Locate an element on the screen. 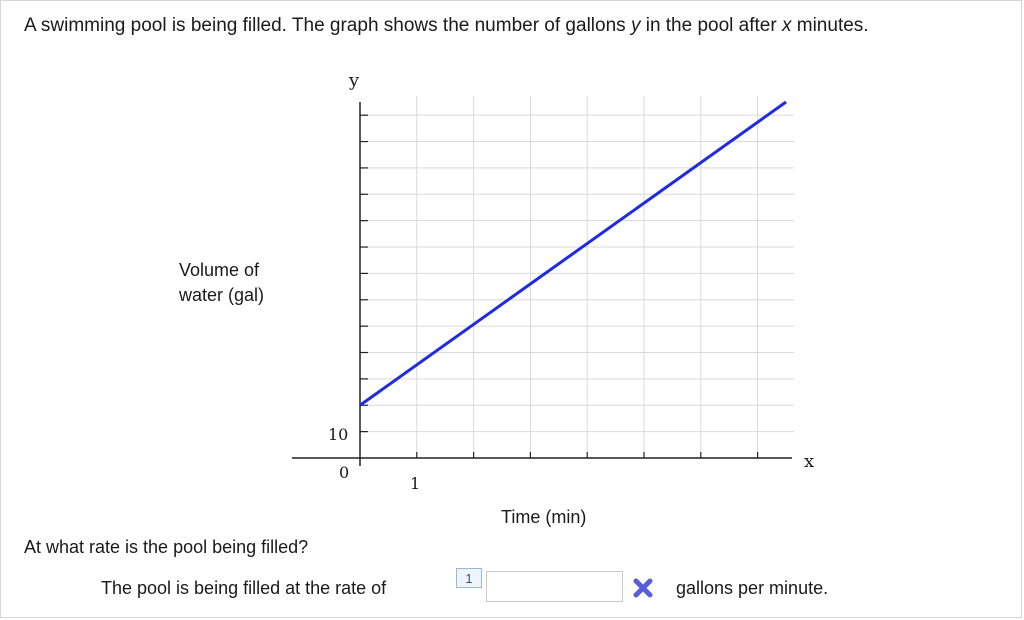 This screenshot has width=1024, height=620. prompt-var-y: y is located at coordinates (635, 25).